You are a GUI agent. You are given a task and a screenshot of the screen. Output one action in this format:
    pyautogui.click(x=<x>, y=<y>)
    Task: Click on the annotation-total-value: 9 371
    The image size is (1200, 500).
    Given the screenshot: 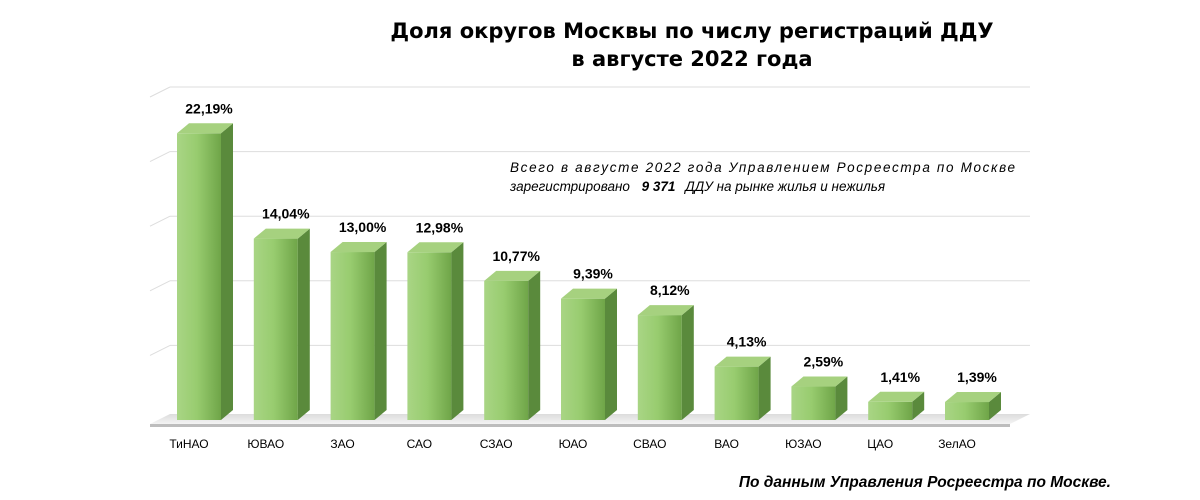 What is the action you would take?
    pyautogui.click(x=659, y=186)
    